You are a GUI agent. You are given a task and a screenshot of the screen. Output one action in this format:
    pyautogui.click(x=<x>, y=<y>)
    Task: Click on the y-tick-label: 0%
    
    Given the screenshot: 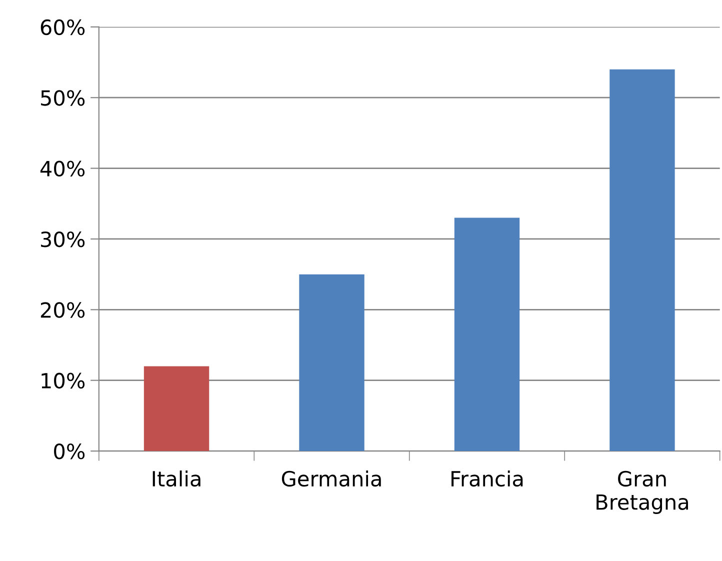 What is the action you would take?
    pyautogui.click(x=69, y=451)
    